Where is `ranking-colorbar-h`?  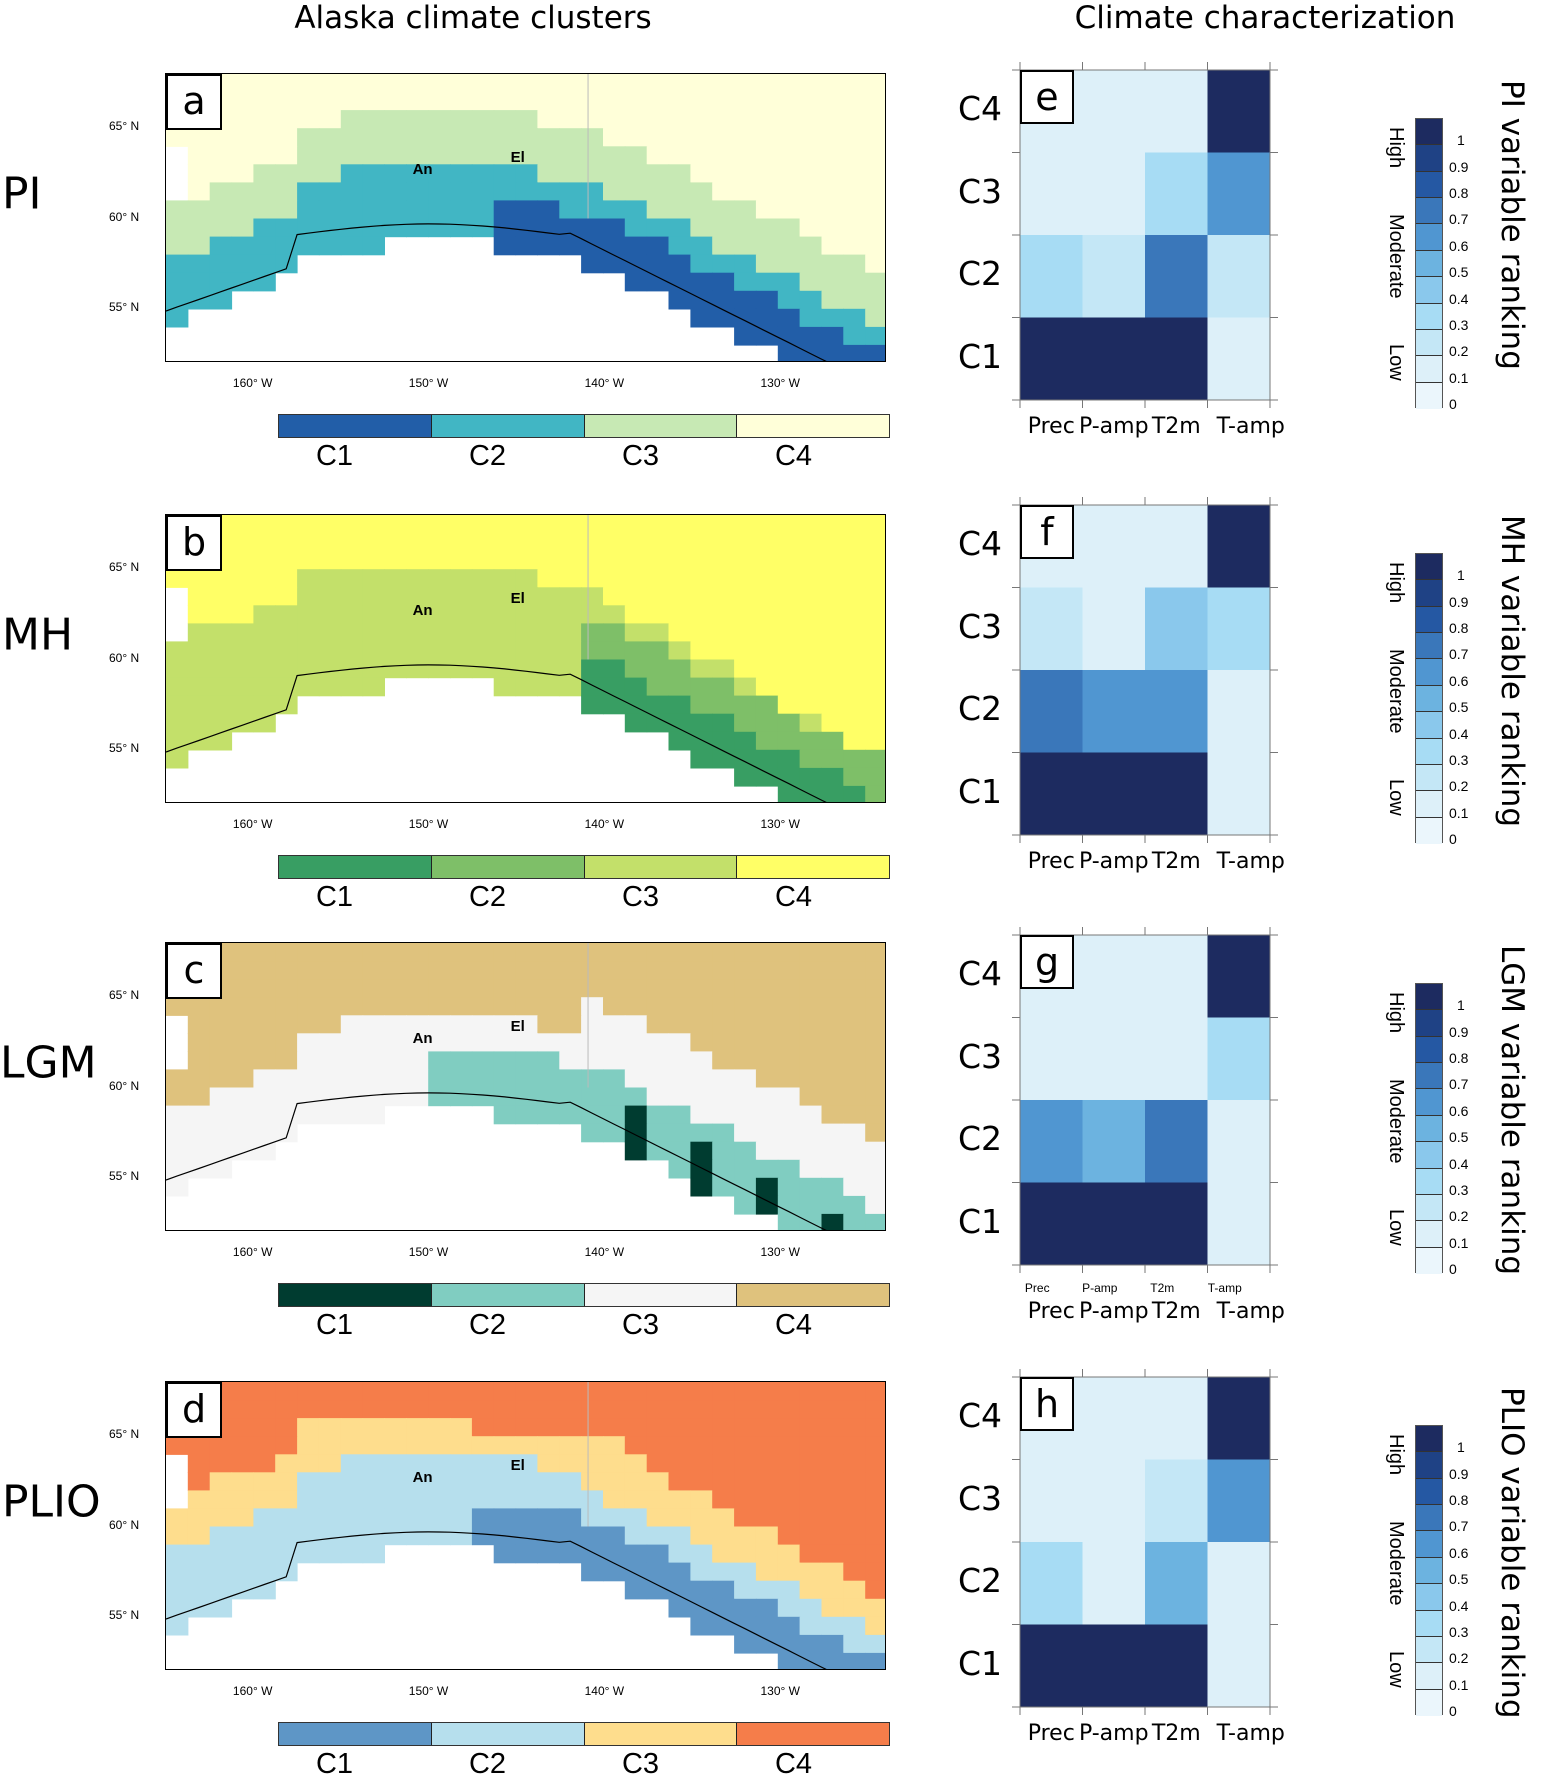
ranking-colorbar-h is located at coordinates (1429, 1570).